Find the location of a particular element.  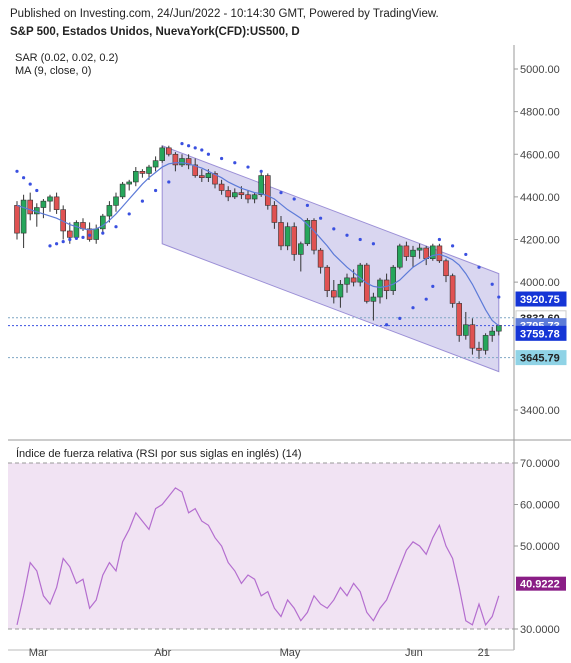

price-tick-label: 4800.00 is located at coordinates (540, 113).